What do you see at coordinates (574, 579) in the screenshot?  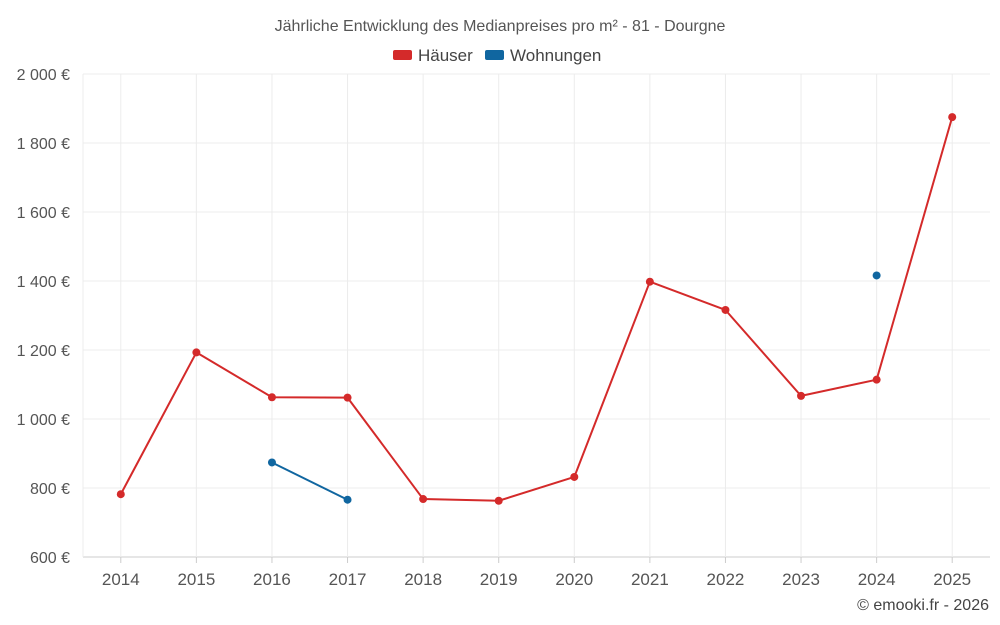 I see `x-tick-label: 2020` at bounding box center [574, 579].